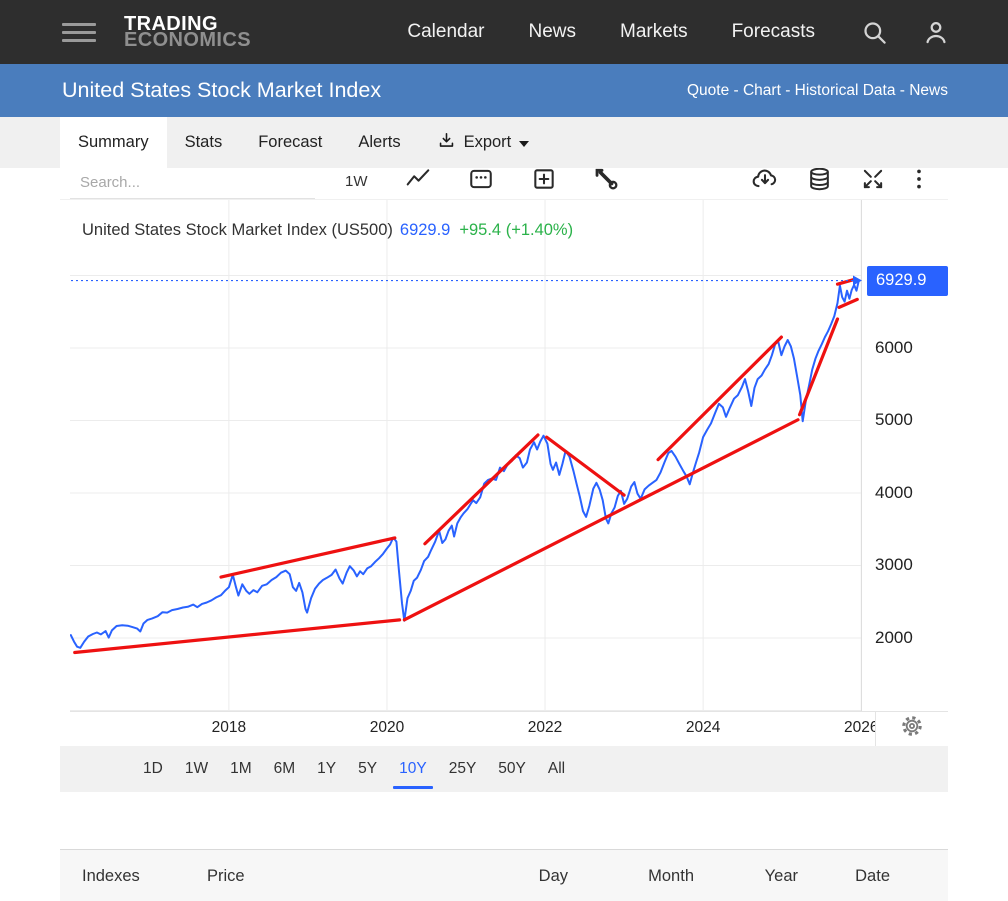 The image size is (1008, 901). I want to click on range-50y: 50Y, so click(512, 768).